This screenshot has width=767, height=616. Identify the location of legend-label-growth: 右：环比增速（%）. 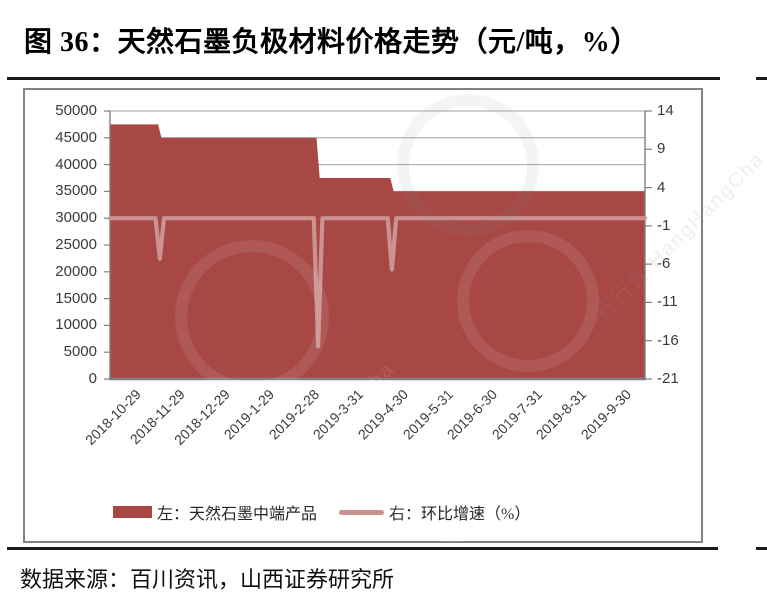
(460, 514).